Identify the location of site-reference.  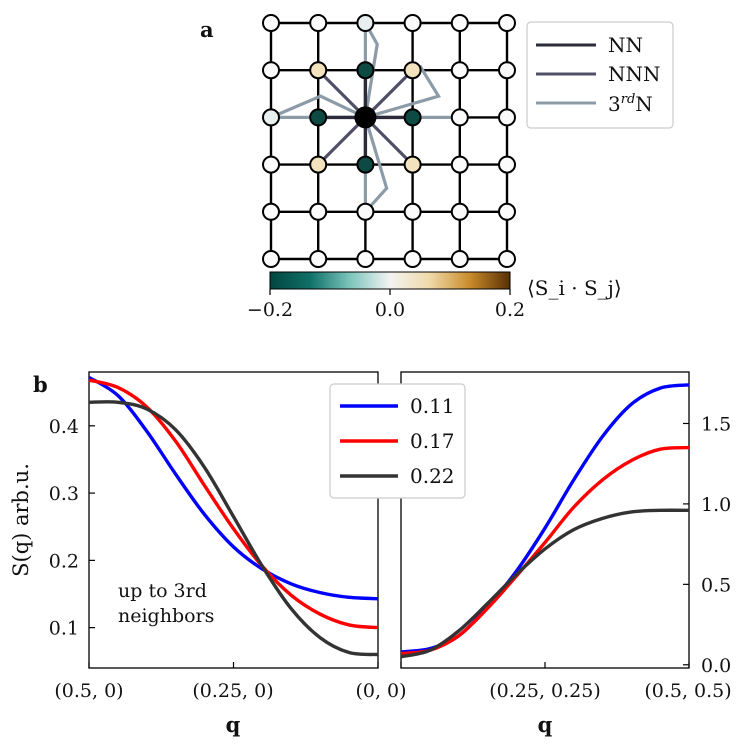
(365, 117).